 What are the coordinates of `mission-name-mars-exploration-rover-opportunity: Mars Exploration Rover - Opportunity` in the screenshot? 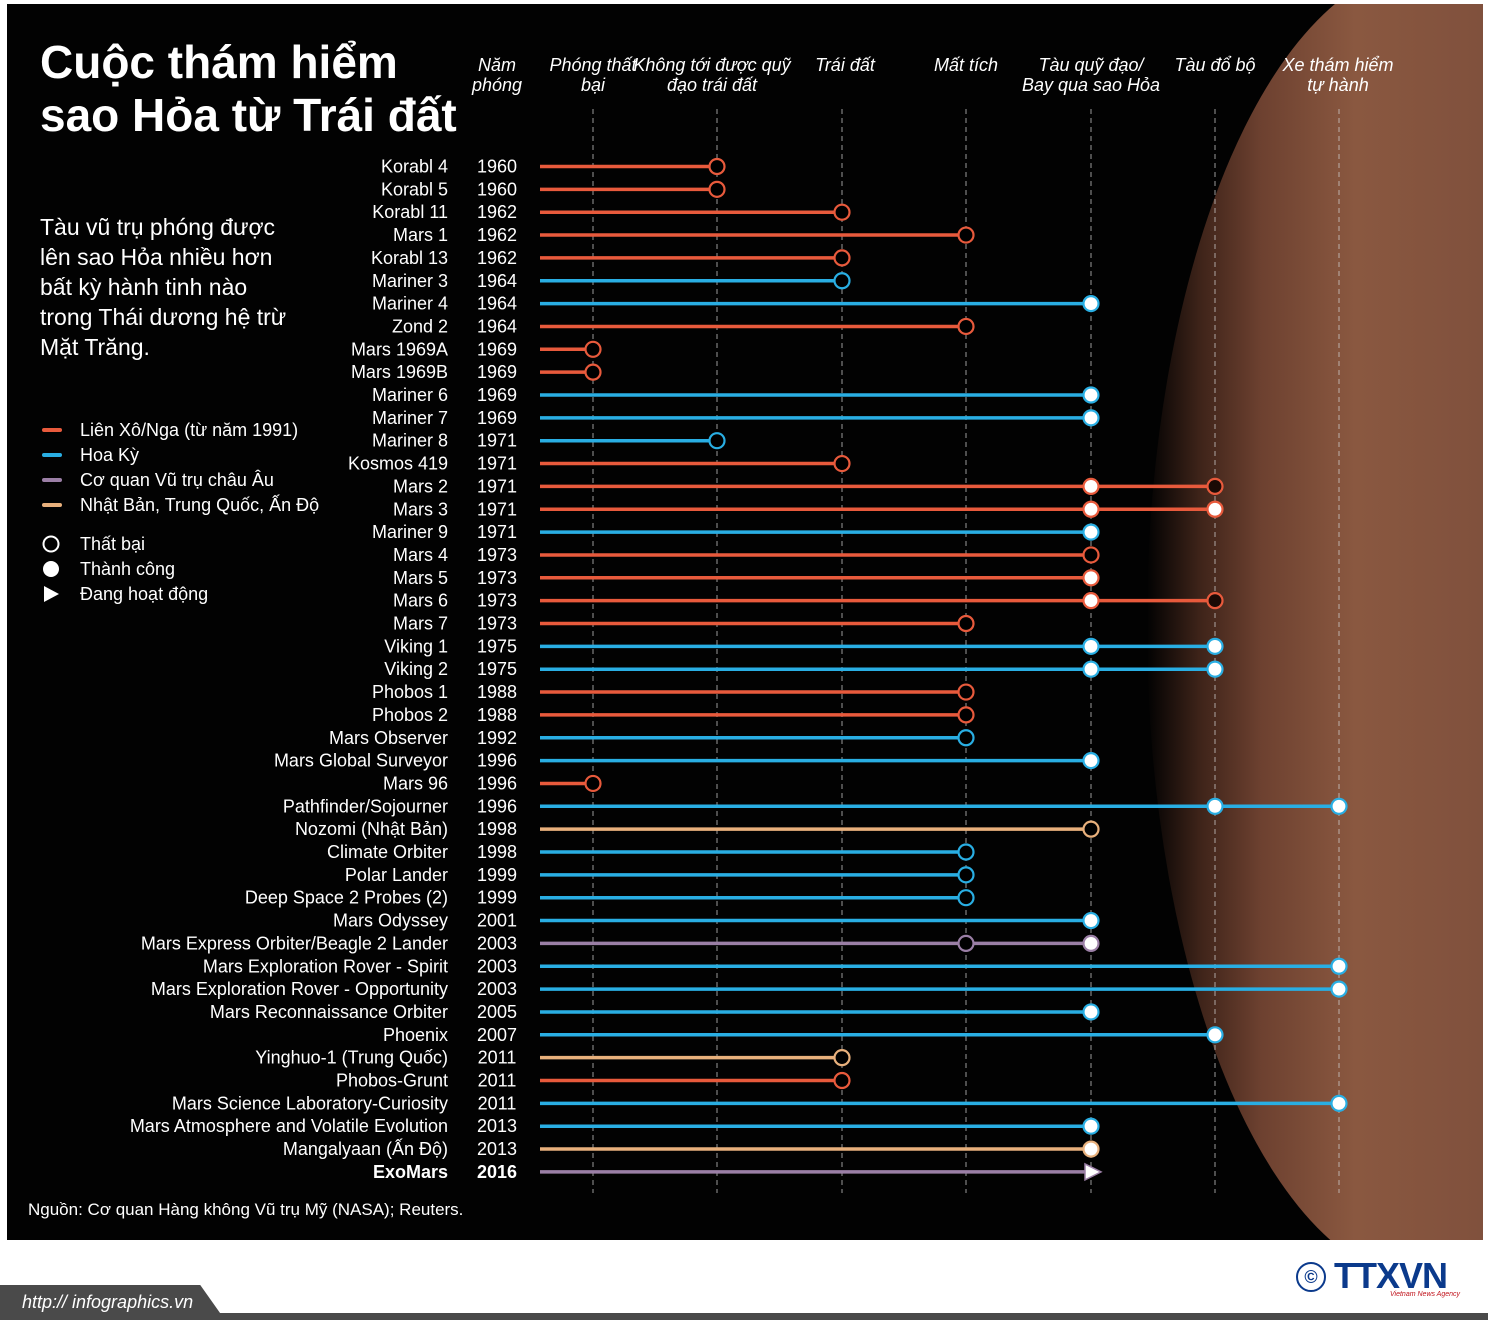 It's located at (299, 989).